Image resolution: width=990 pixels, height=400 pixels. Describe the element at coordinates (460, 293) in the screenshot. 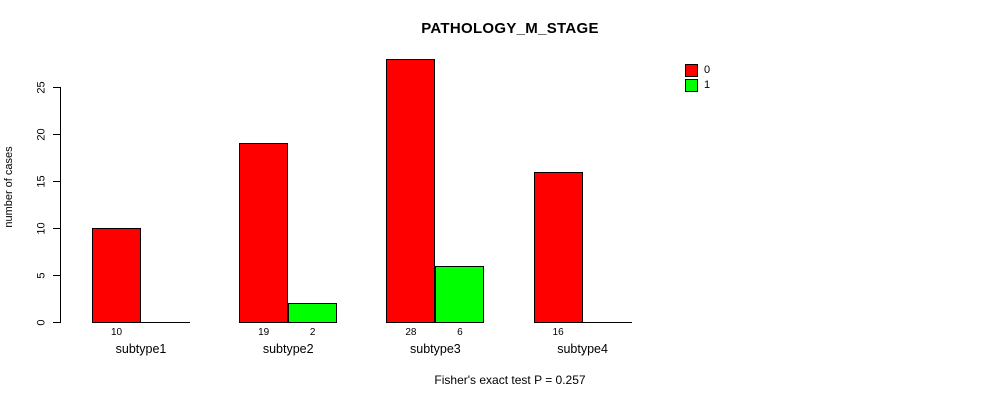

I see `bar-1-subtype3` at that location.